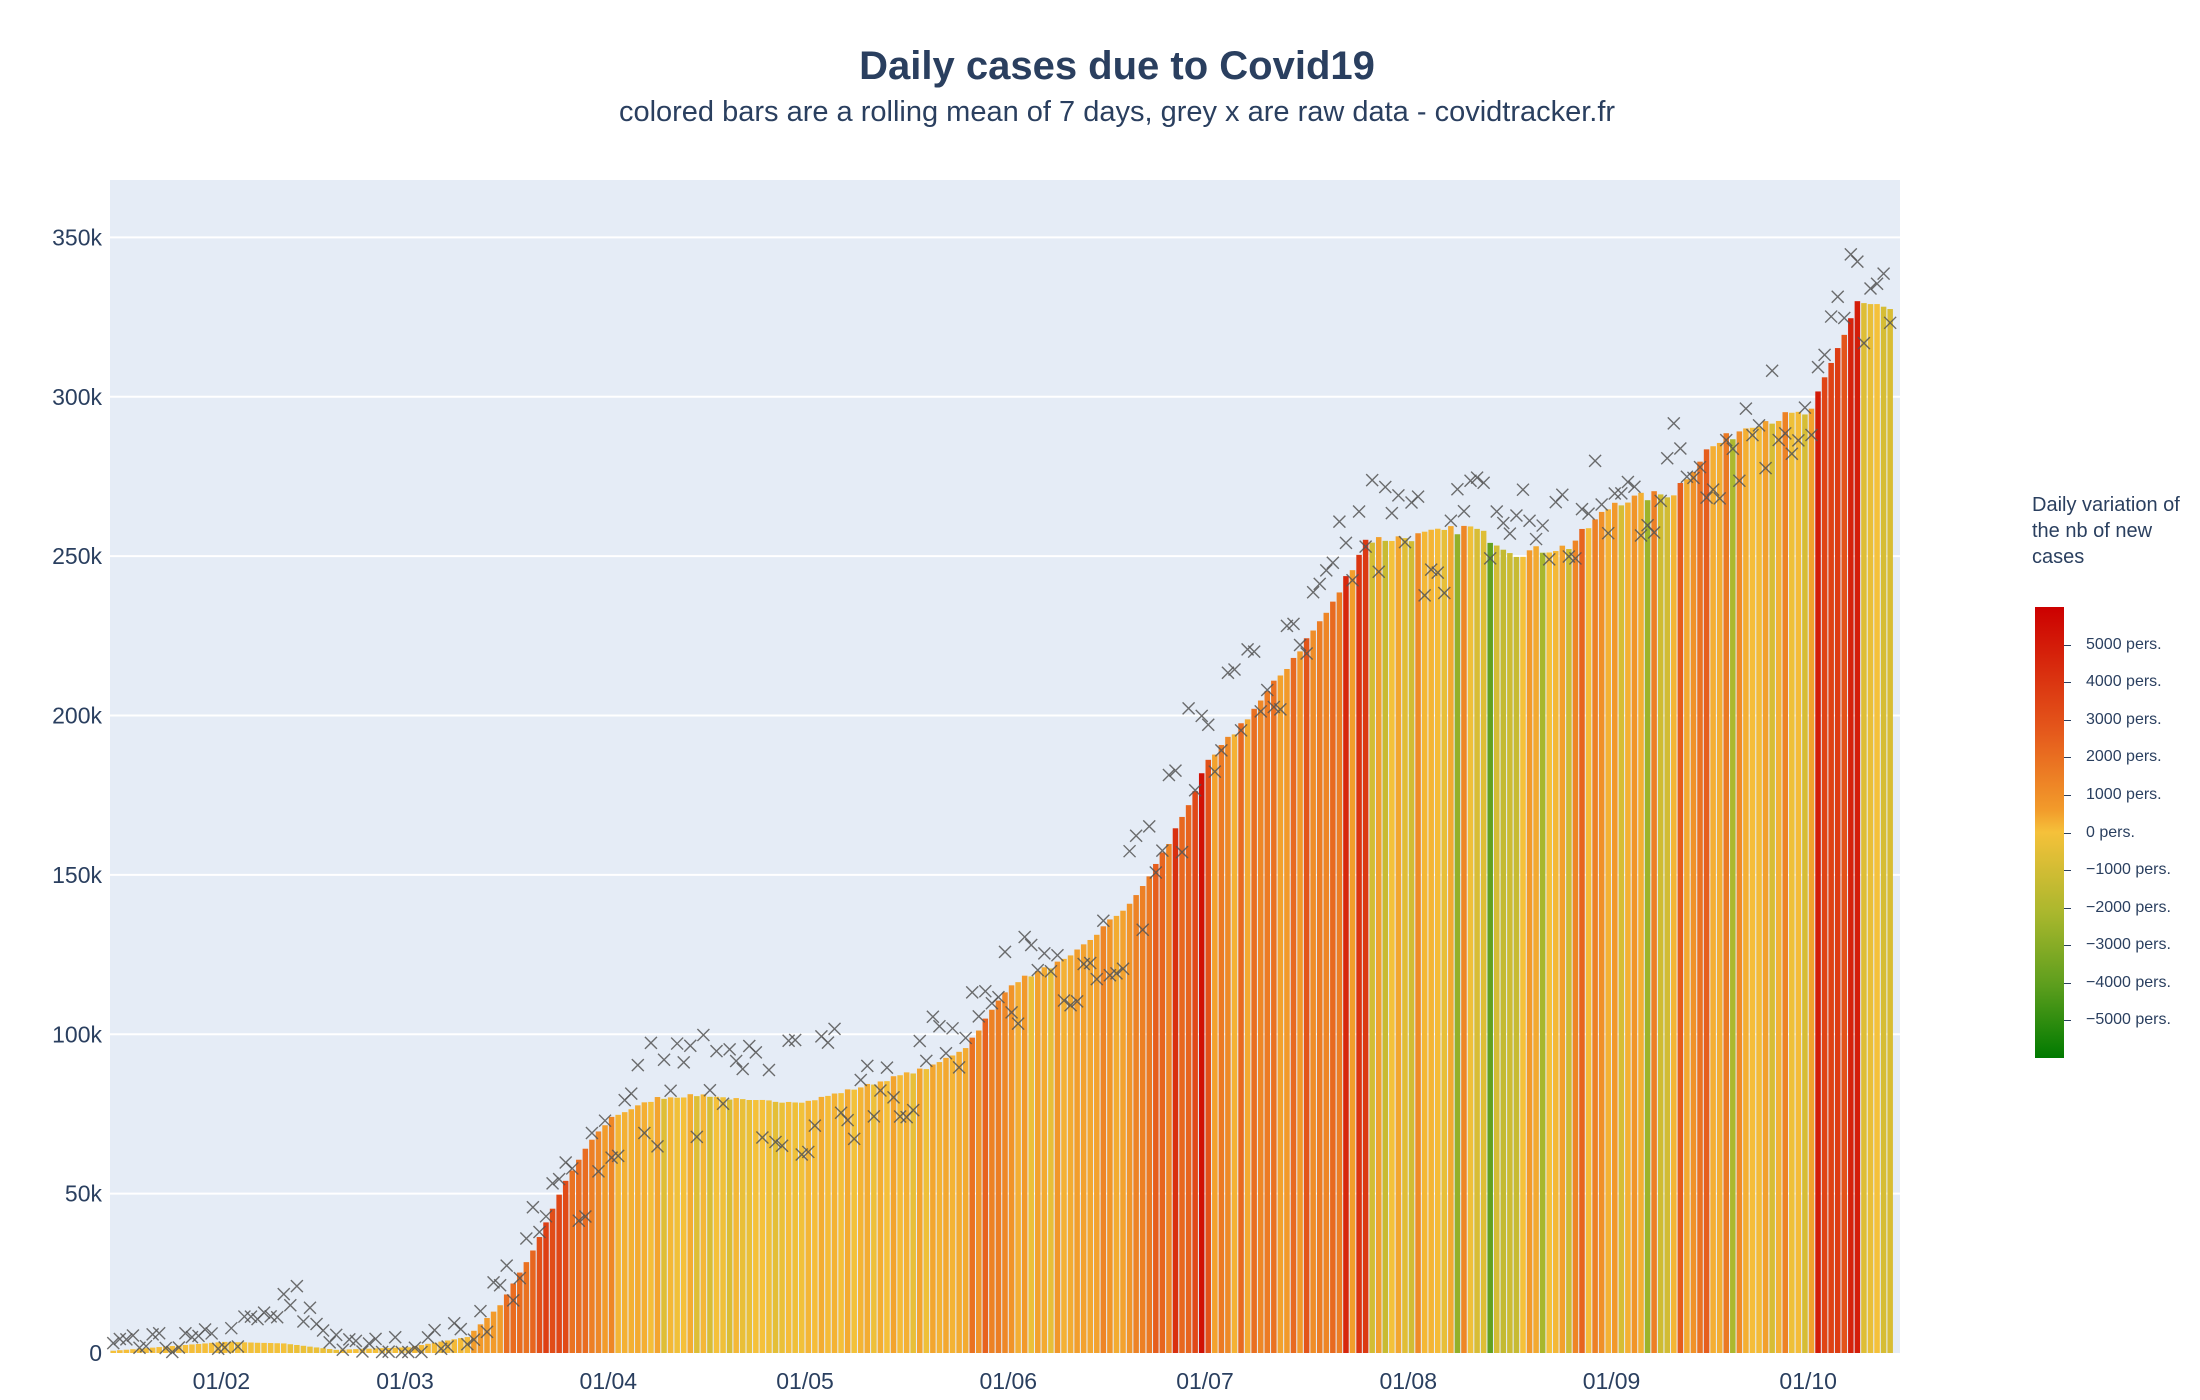 Image resolution: width=2200 pixels, height=1400 pixels. Describe the element at coordinates (222, 1381) in the screenshot. I see `x-tick-label: 01/02` at that location.